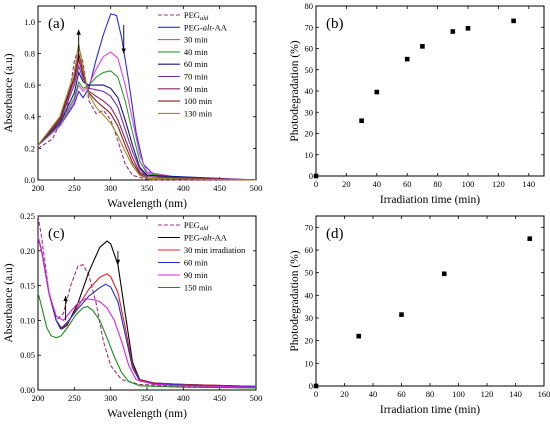  I want to click on x-tick-label: 20, so click(344, 394).